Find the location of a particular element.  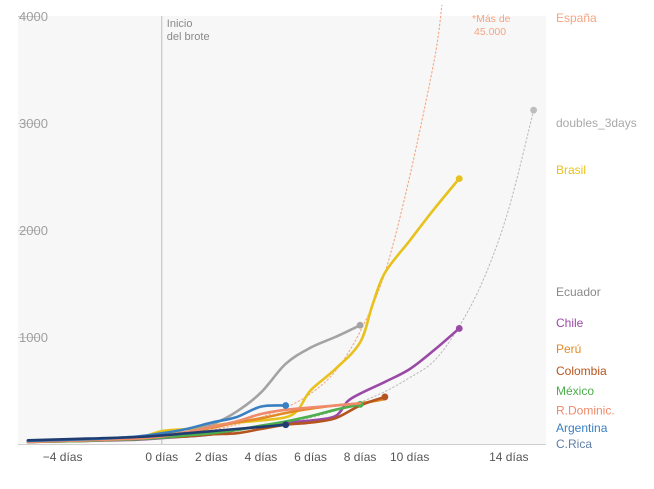

series-label-peru: Perú is located at coordinates (568, 349).